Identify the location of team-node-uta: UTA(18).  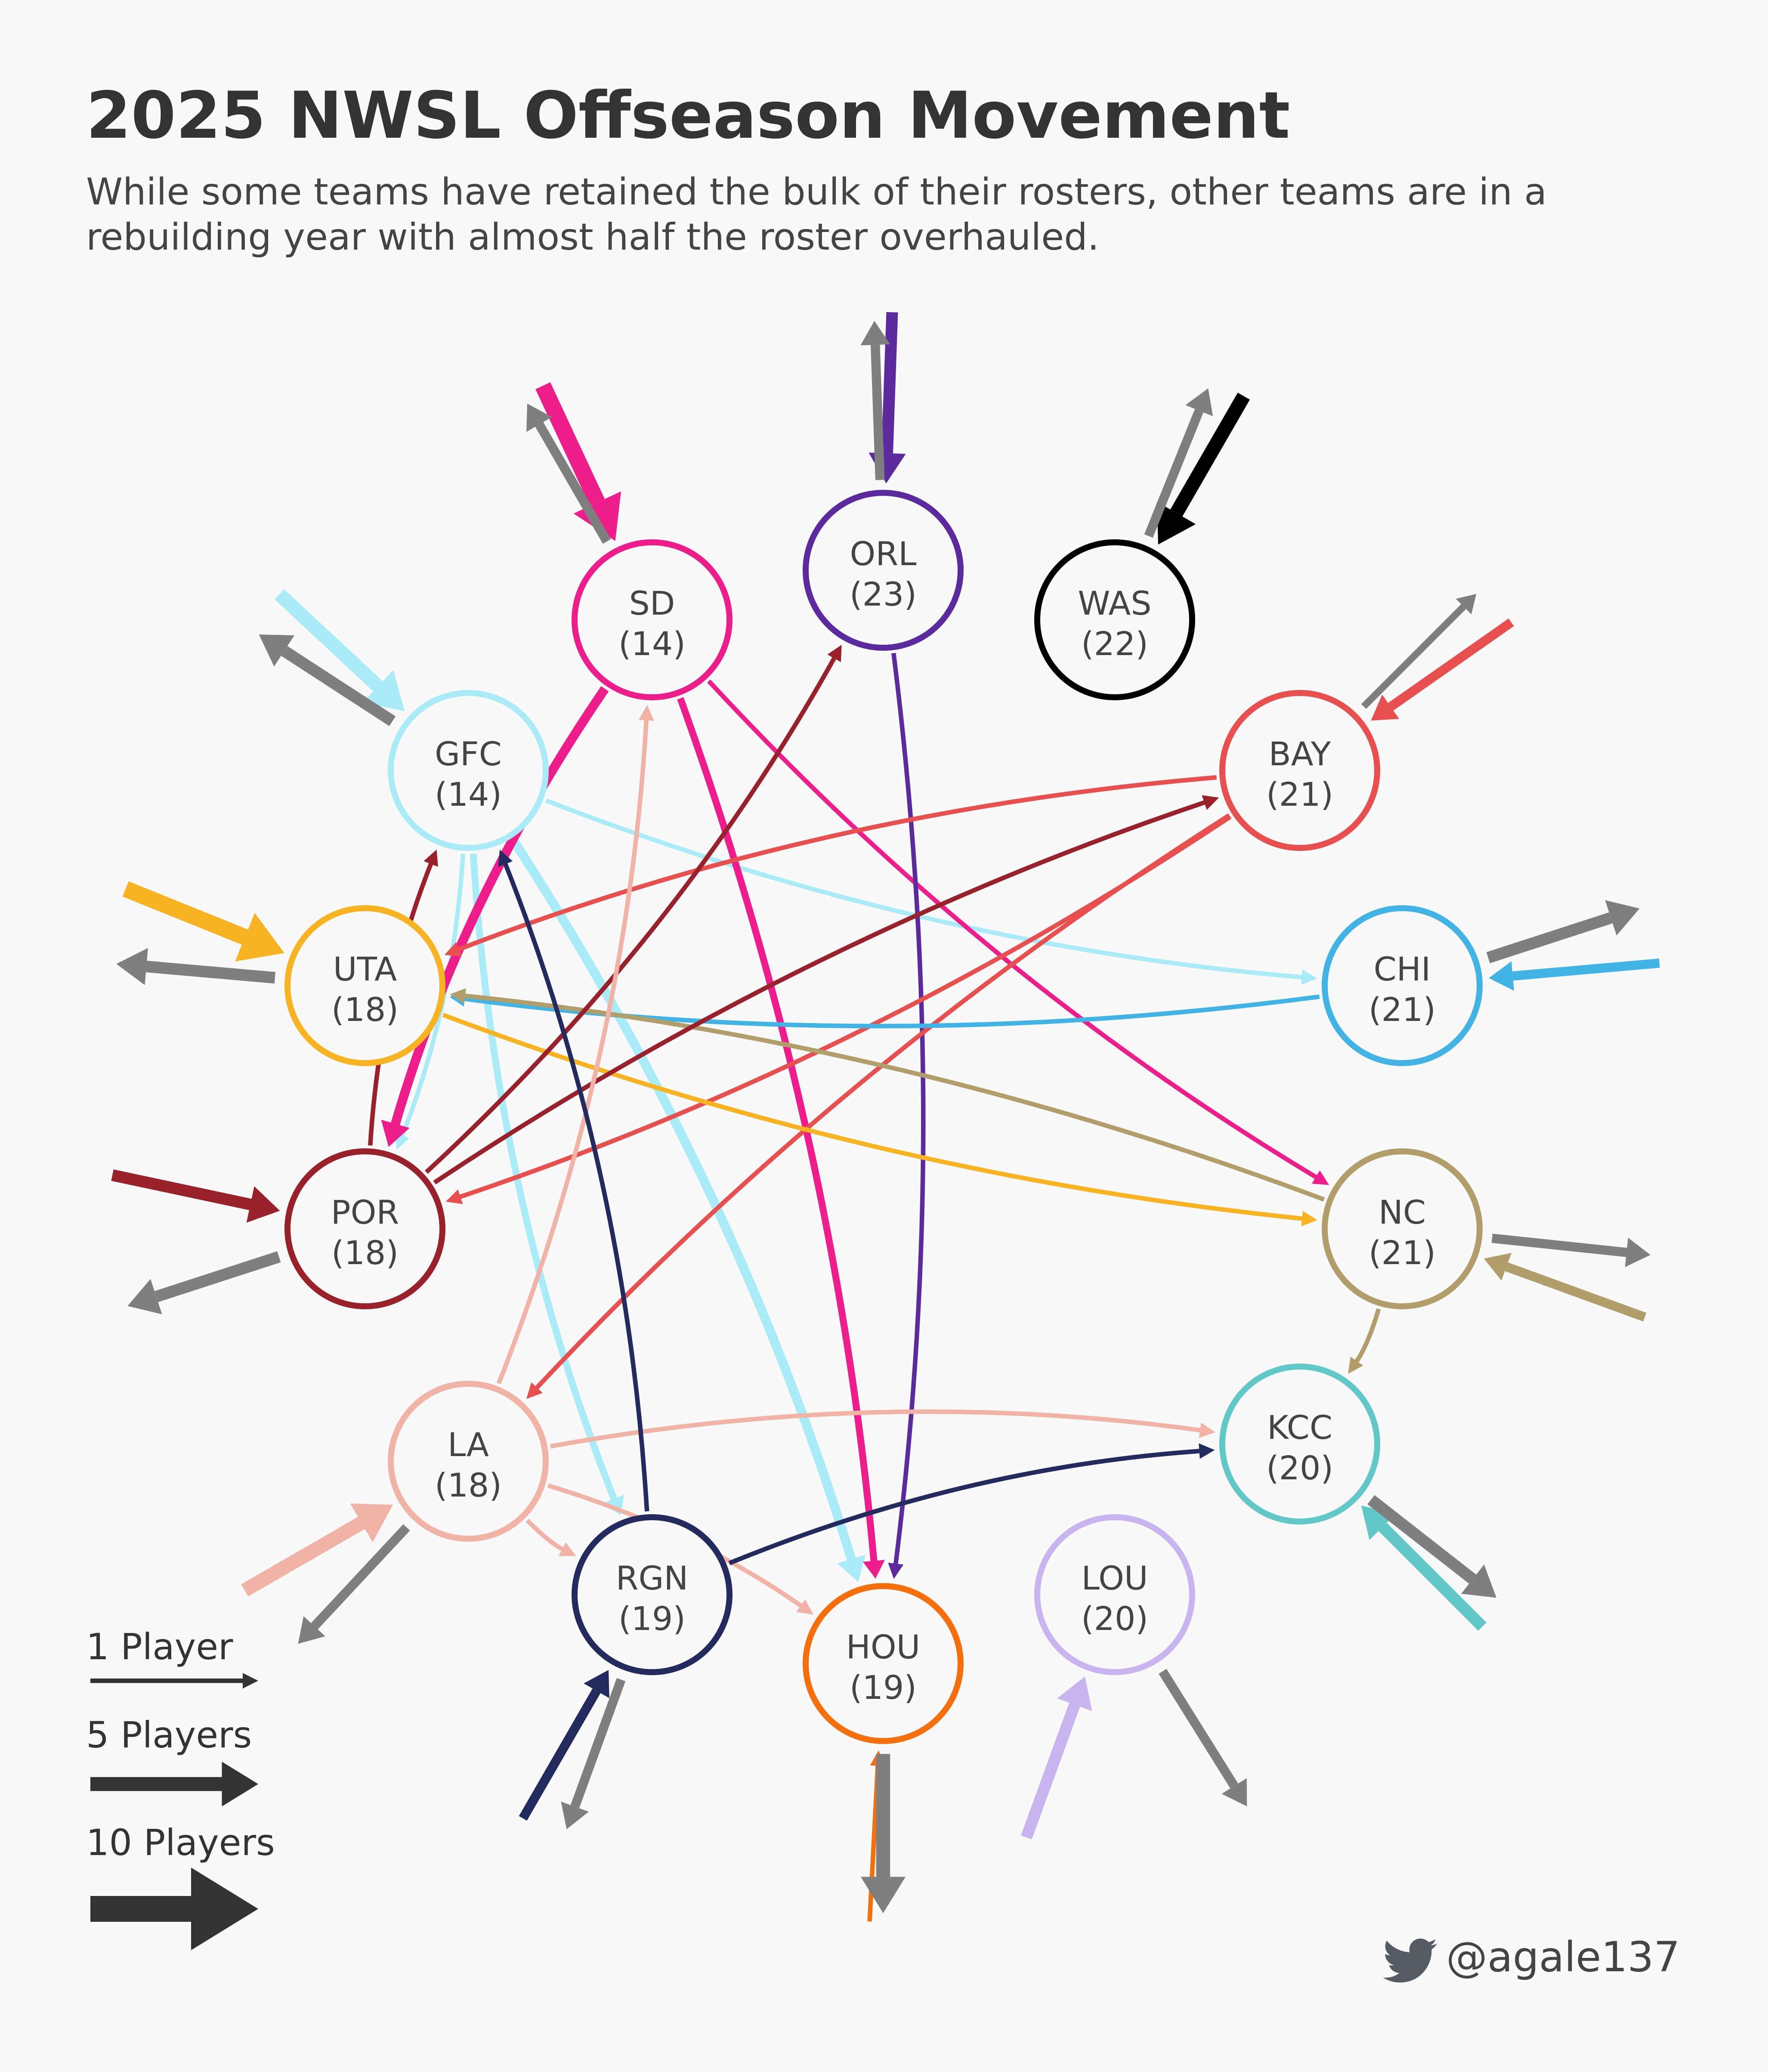
(365, 986).